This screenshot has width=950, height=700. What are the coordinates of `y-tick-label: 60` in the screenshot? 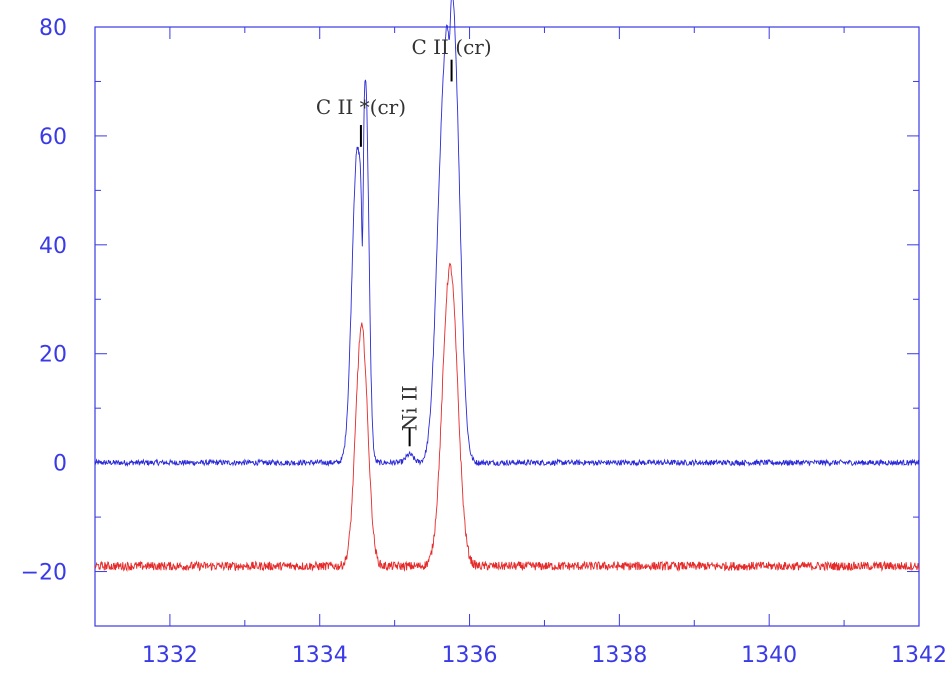 It's located at (53, 137).